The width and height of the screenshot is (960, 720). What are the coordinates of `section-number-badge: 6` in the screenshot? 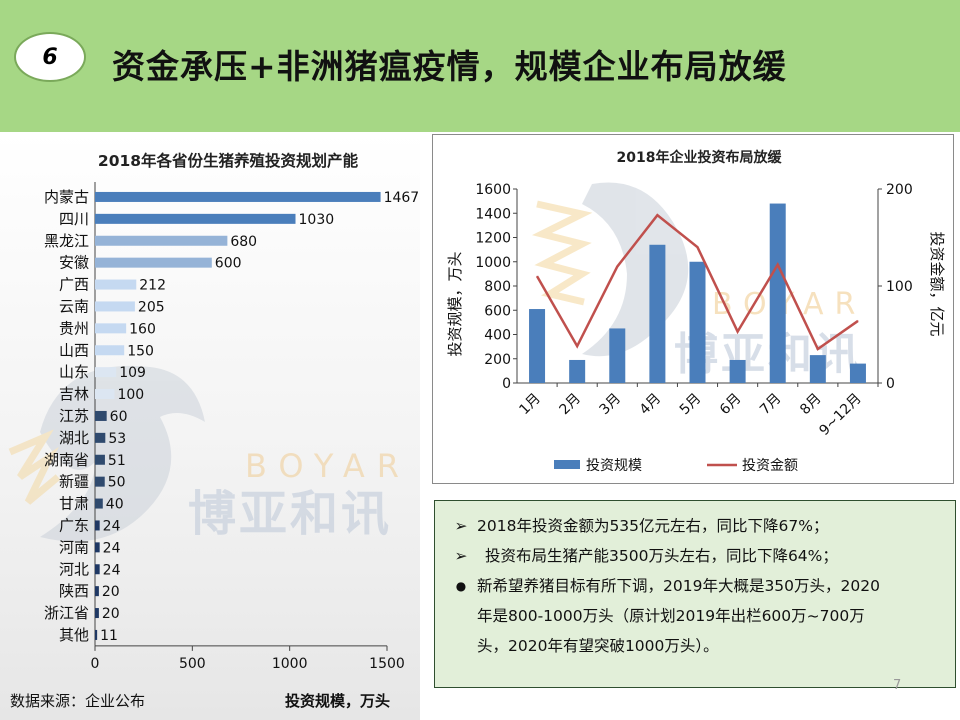 It's located at (50, 57).